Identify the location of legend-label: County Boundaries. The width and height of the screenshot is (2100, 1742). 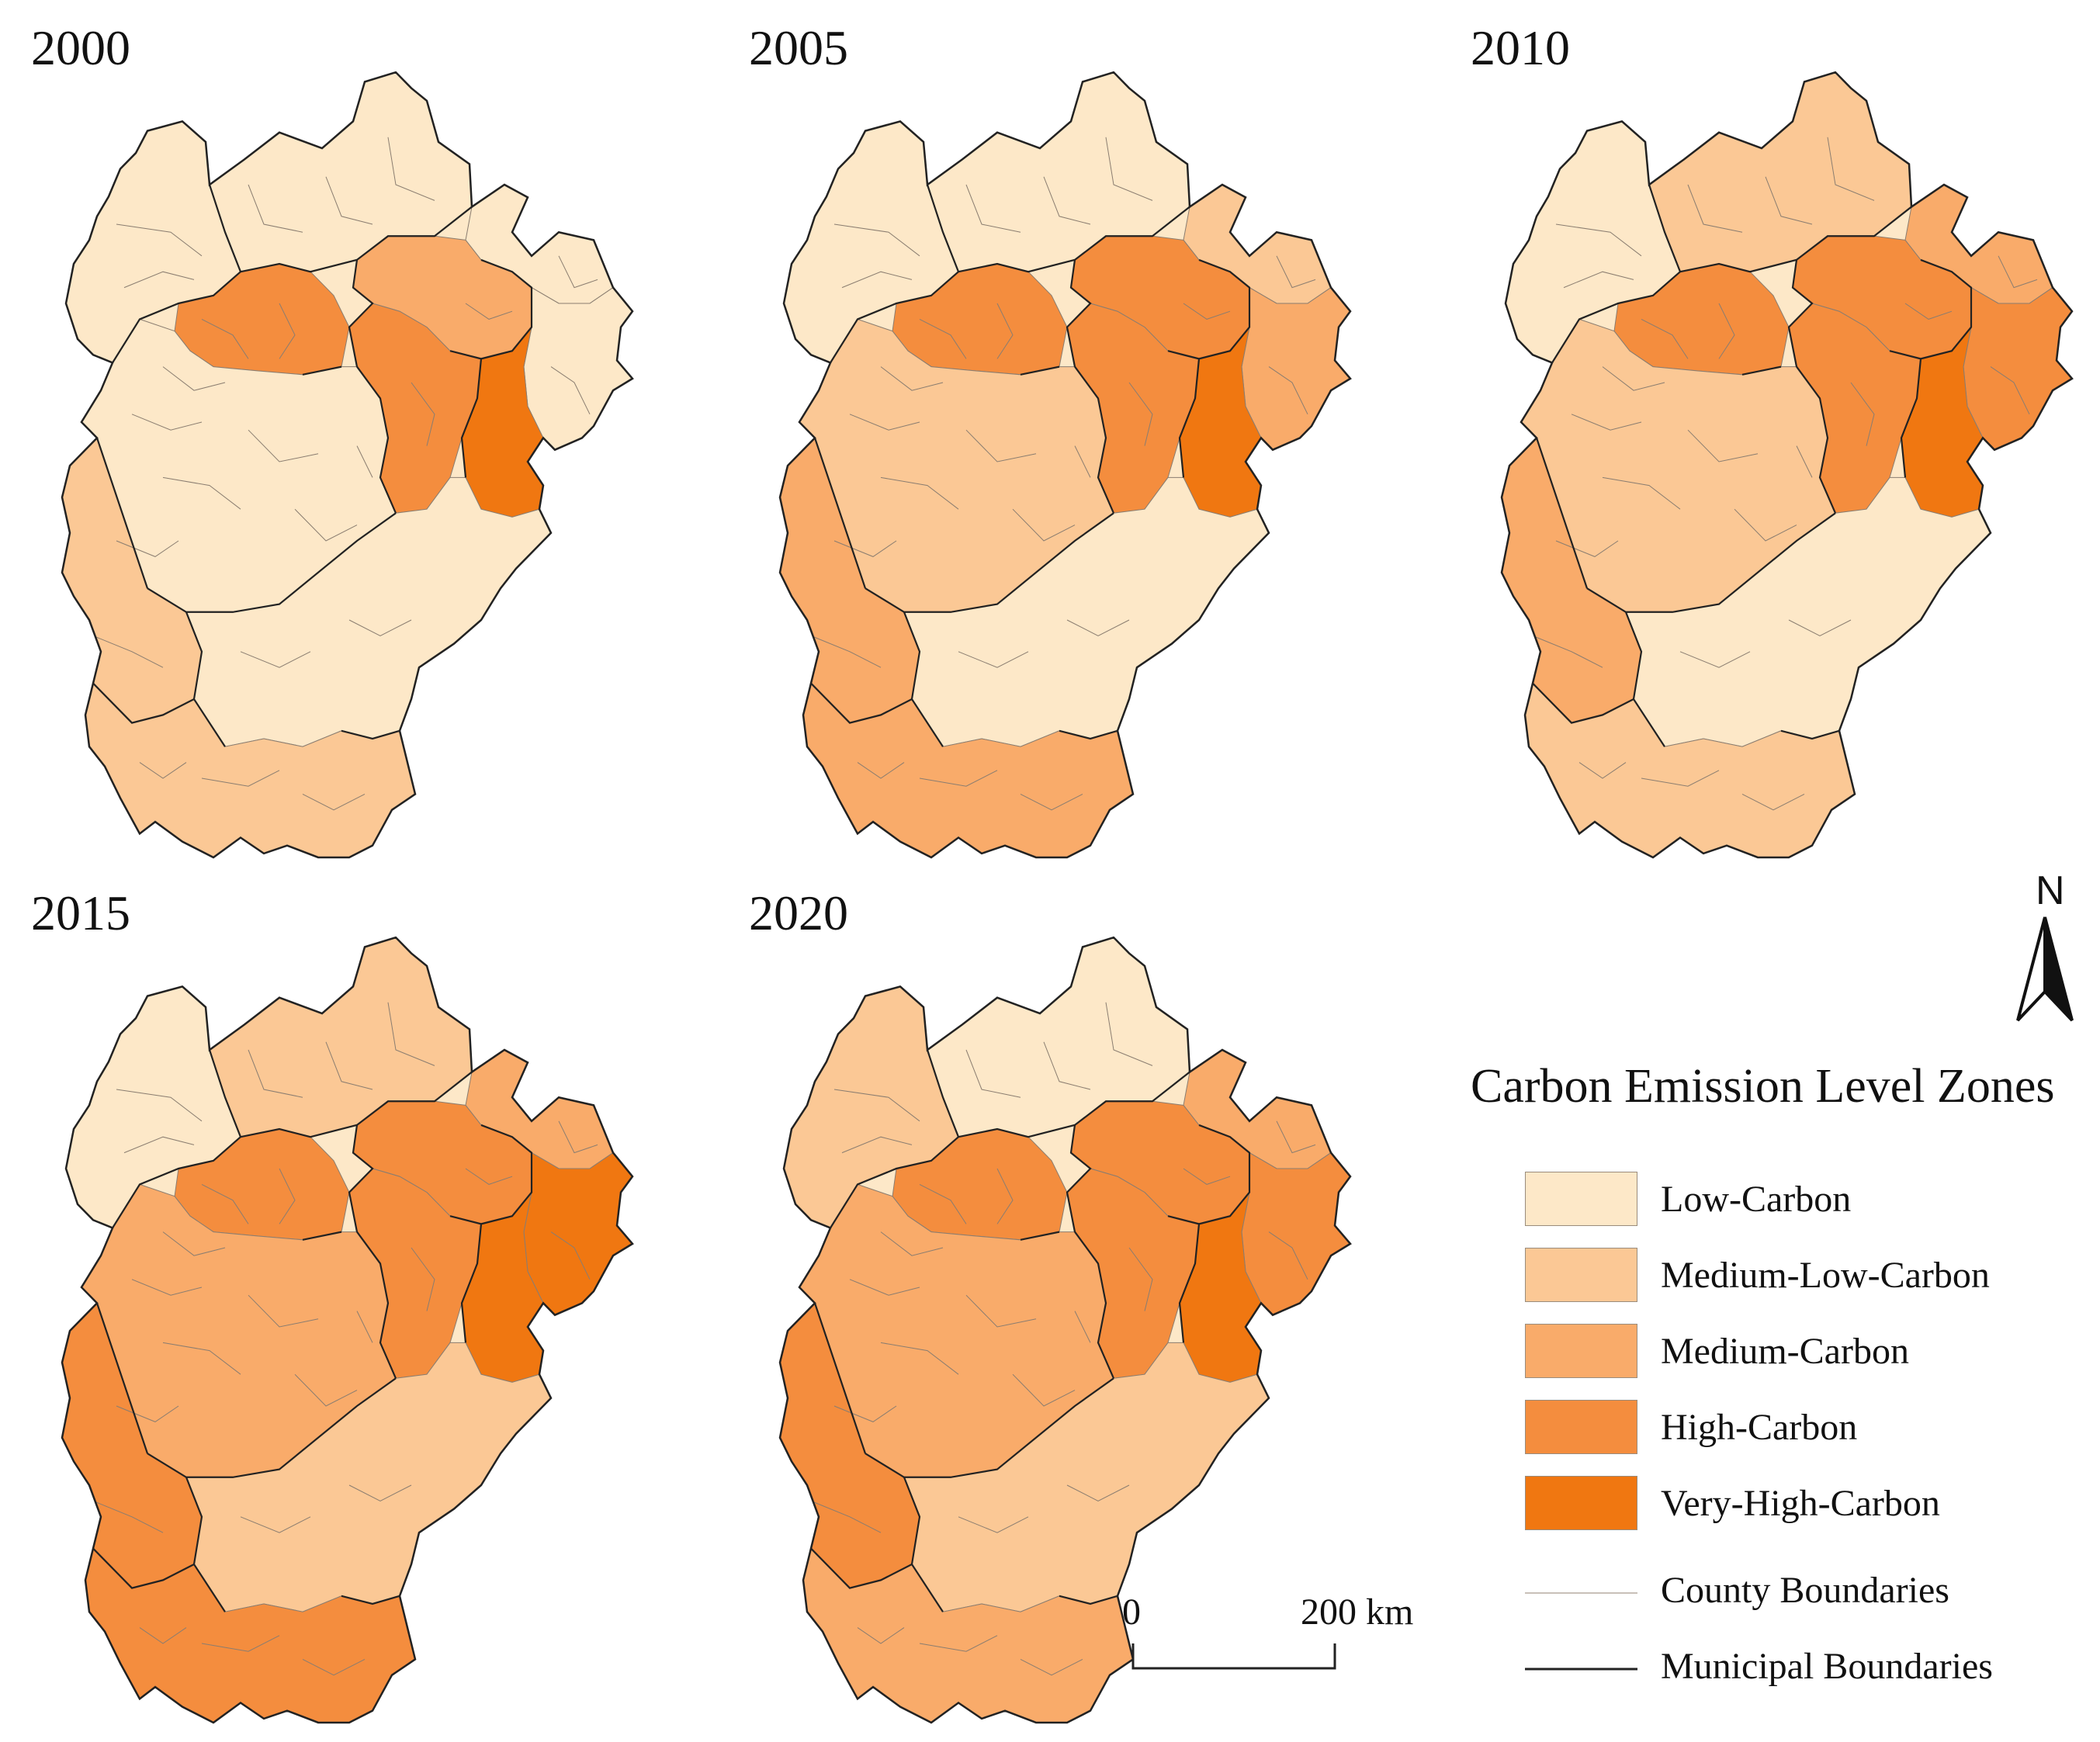
(1805, 1591).